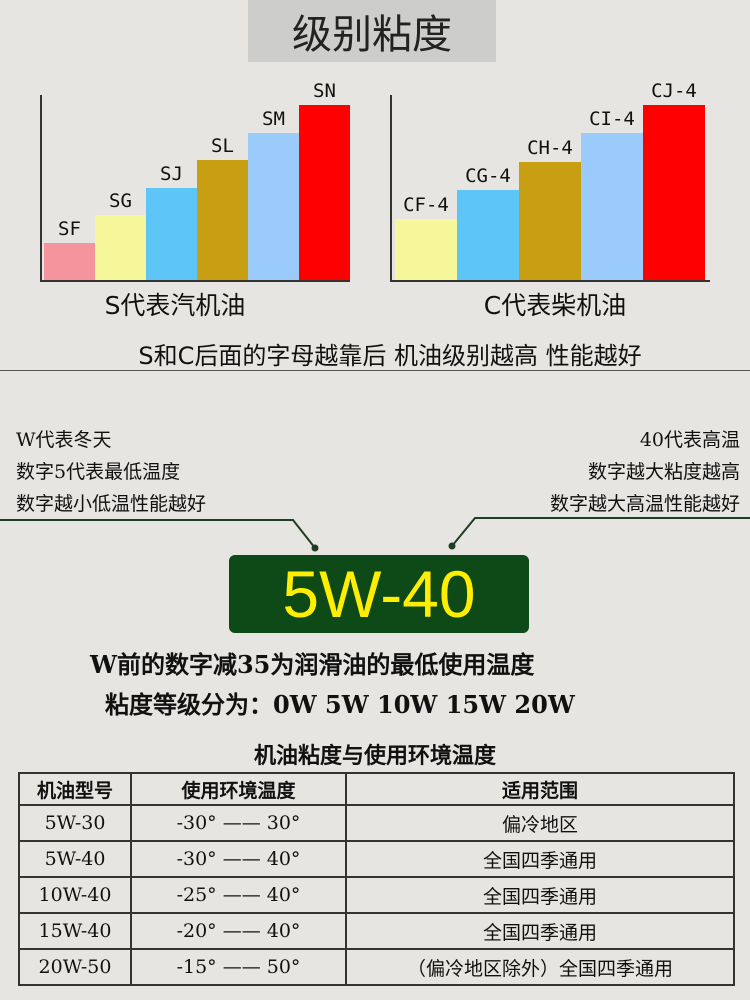 The height and width of the screenshot is (1000, 750). What do you see at coordinates (689, 440) in the screenshot?
I see `note: 40代表高温` at bounding box center [689, 440].